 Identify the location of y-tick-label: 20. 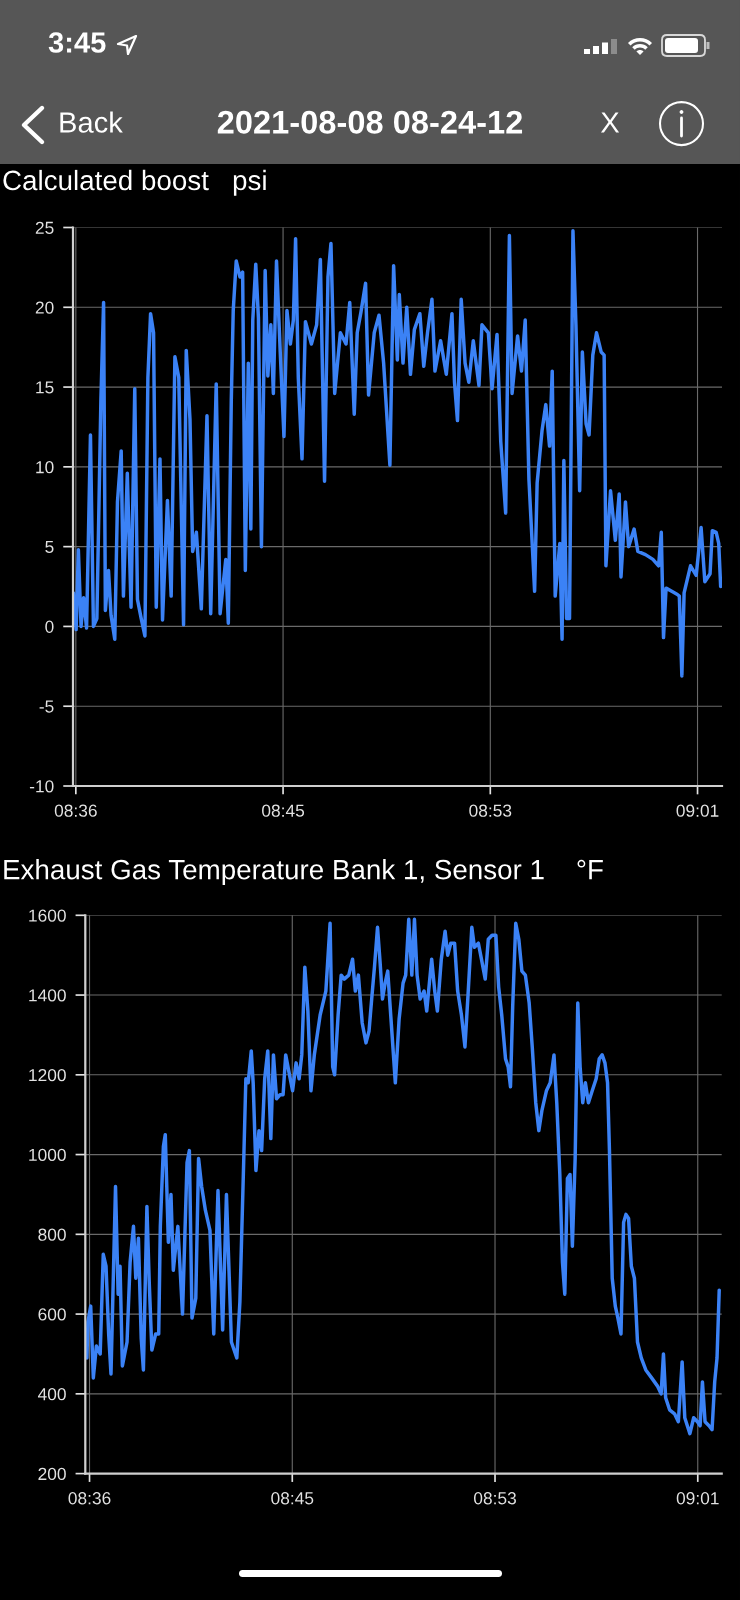
(44, 307).